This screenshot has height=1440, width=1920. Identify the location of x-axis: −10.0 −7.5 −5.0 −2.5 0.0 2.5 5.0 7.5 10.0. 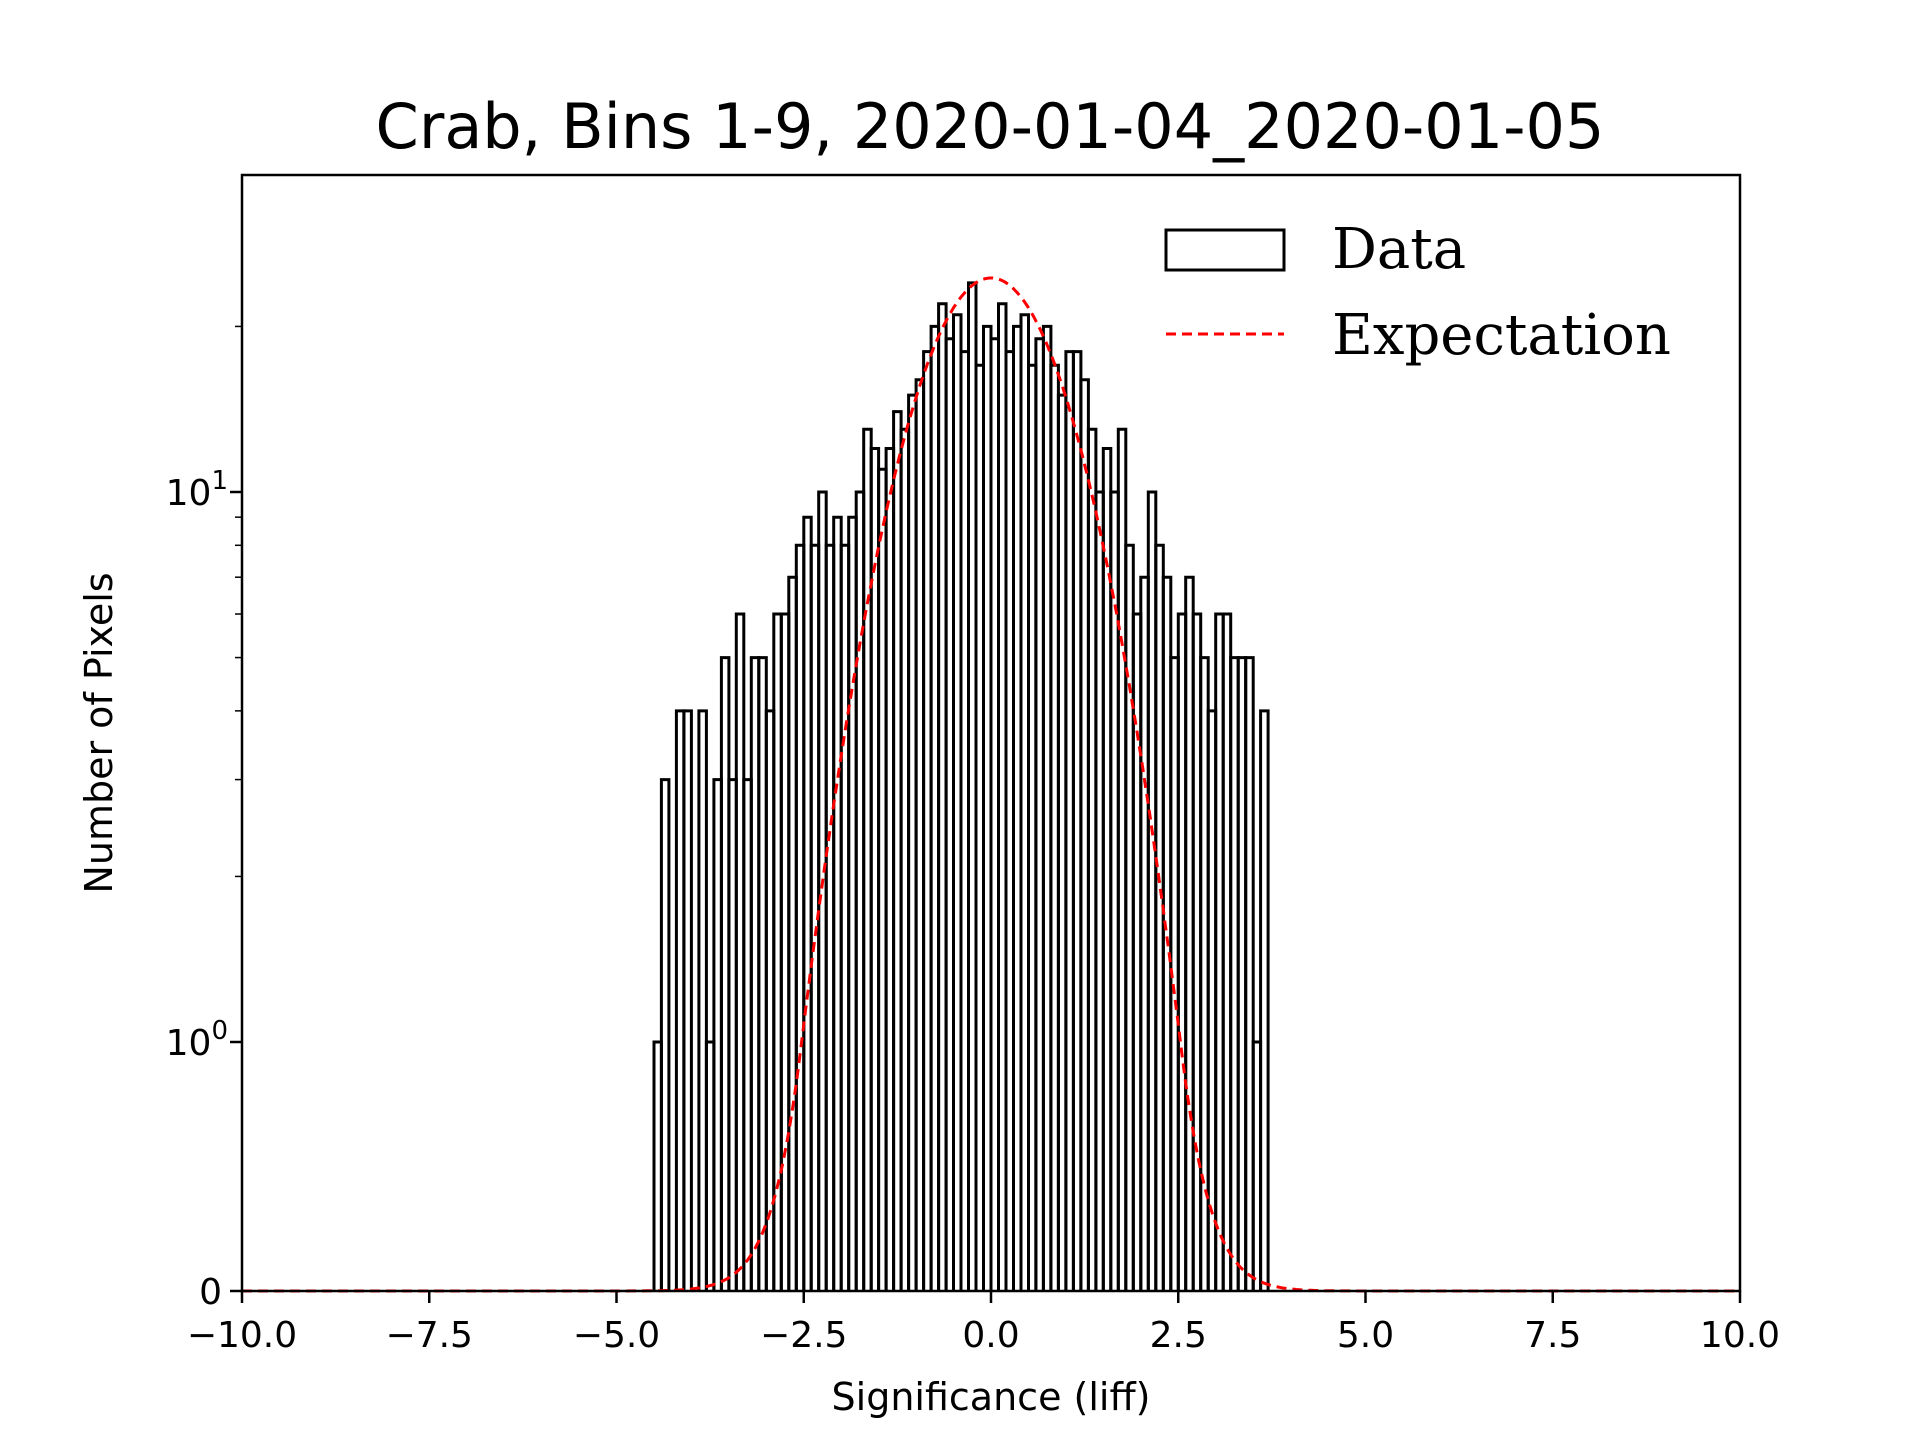
(983, 1323).